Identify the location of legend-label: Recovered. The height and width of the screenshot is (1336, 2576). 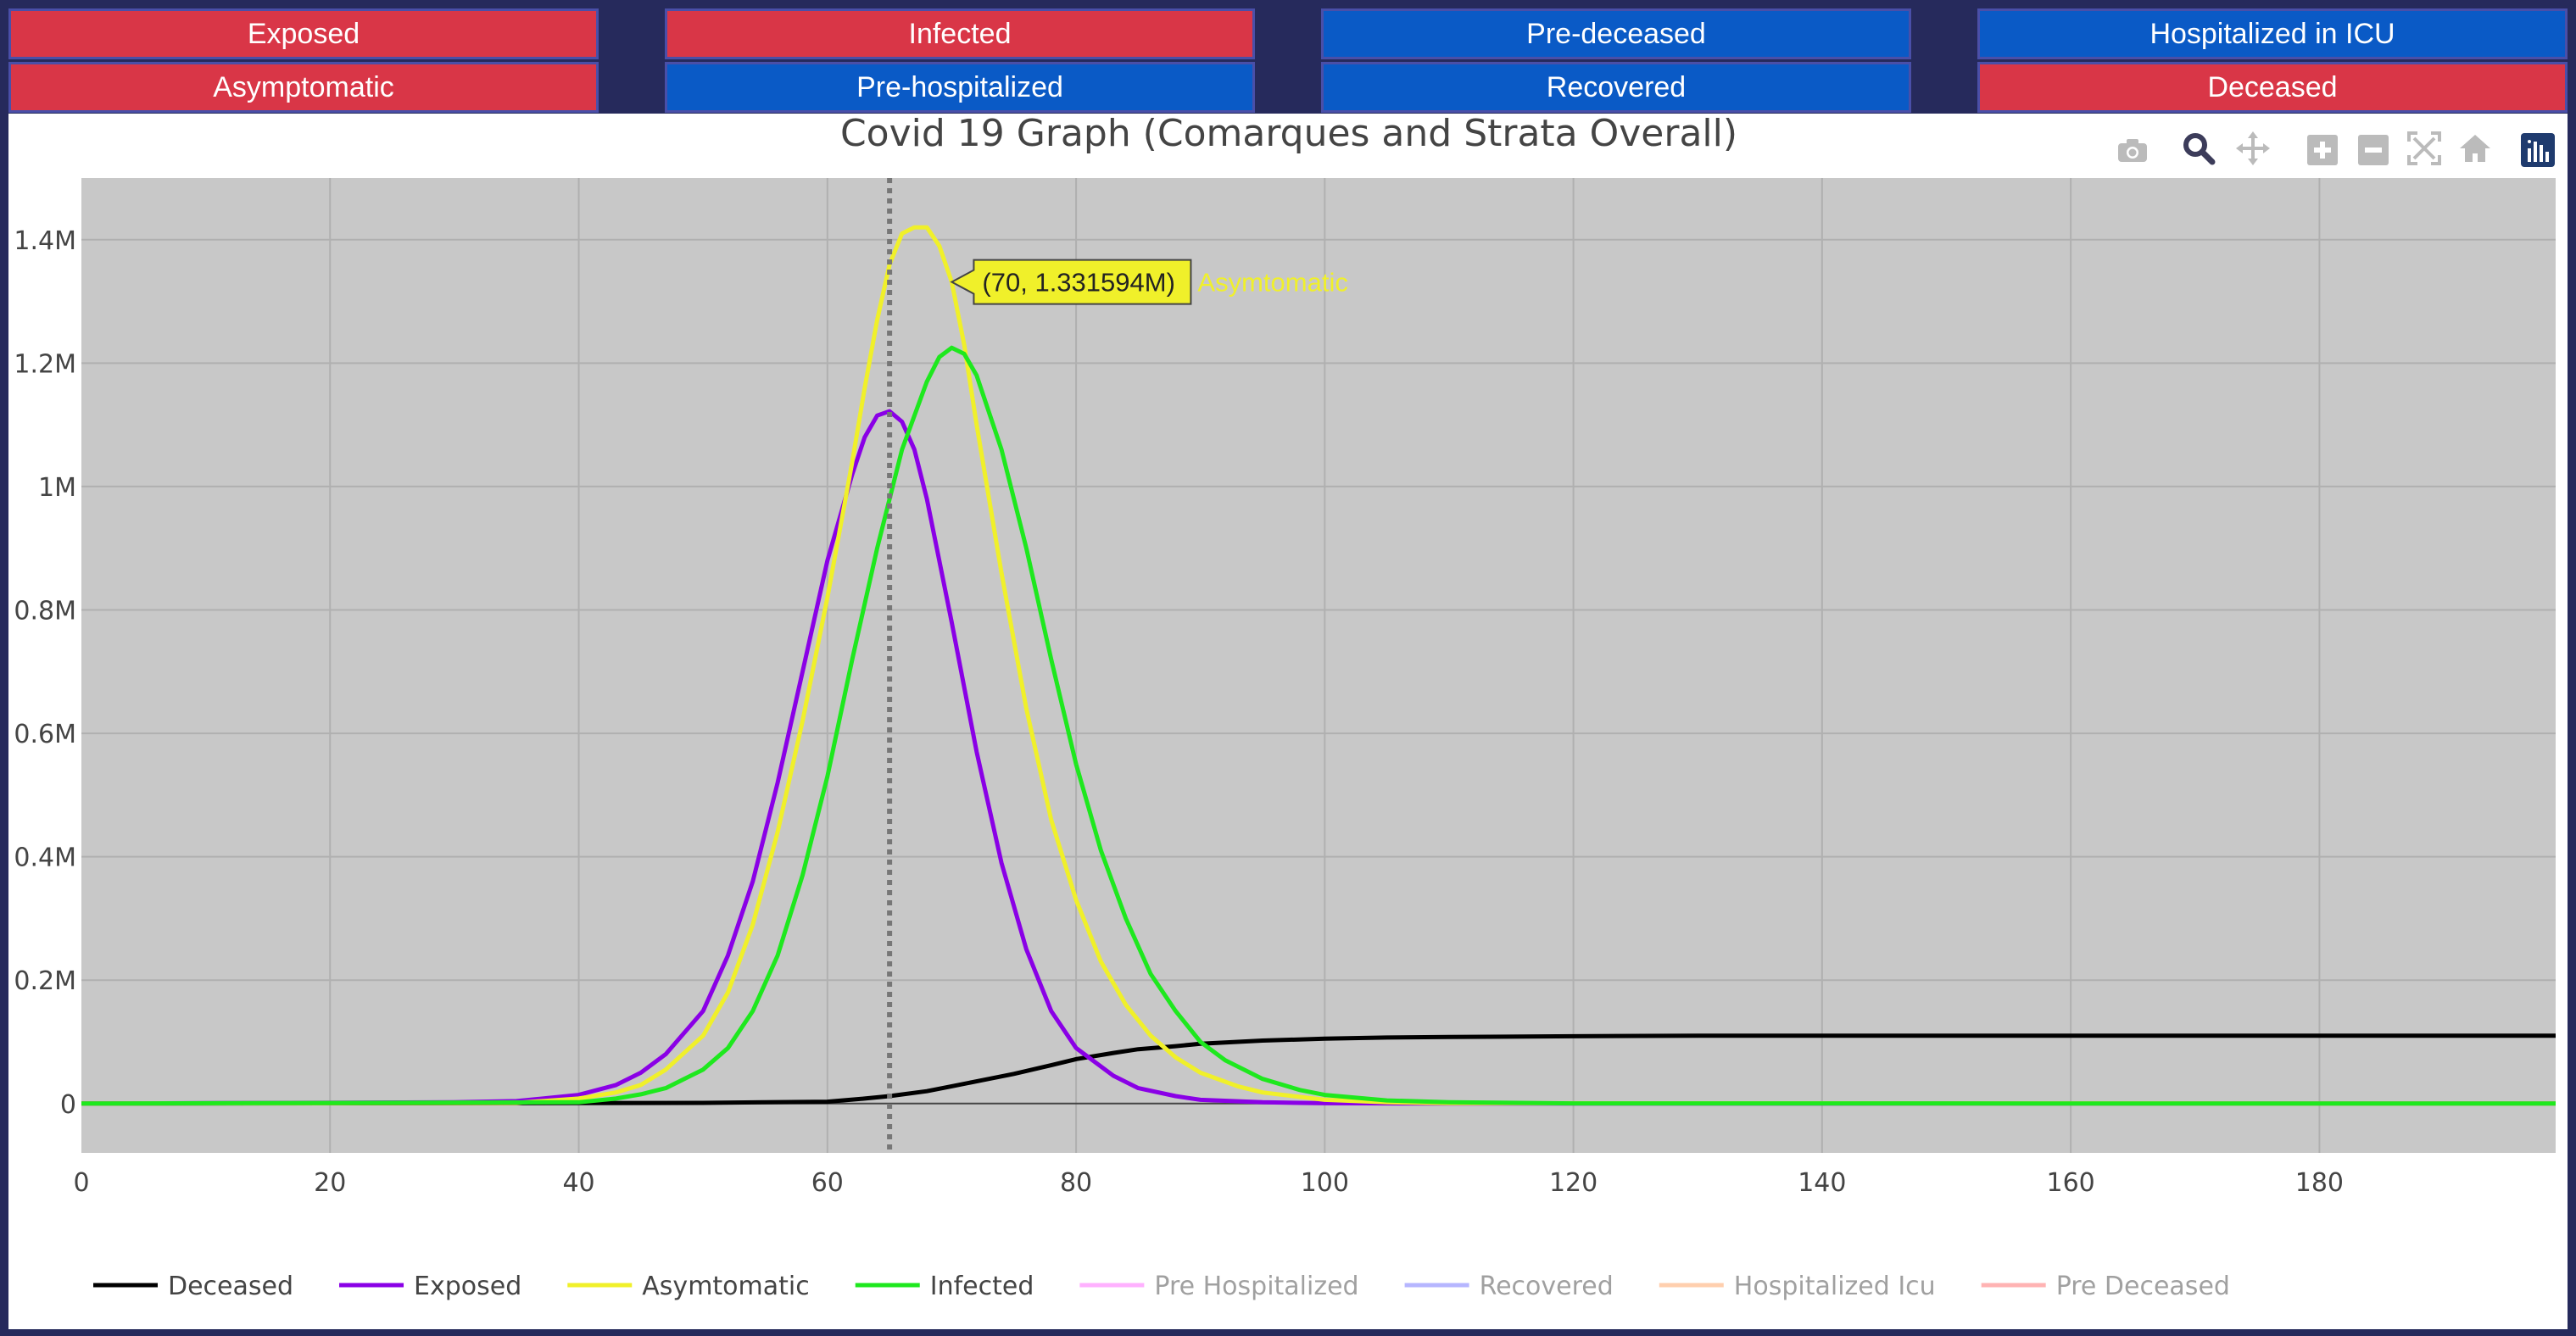
(1547, 1286).